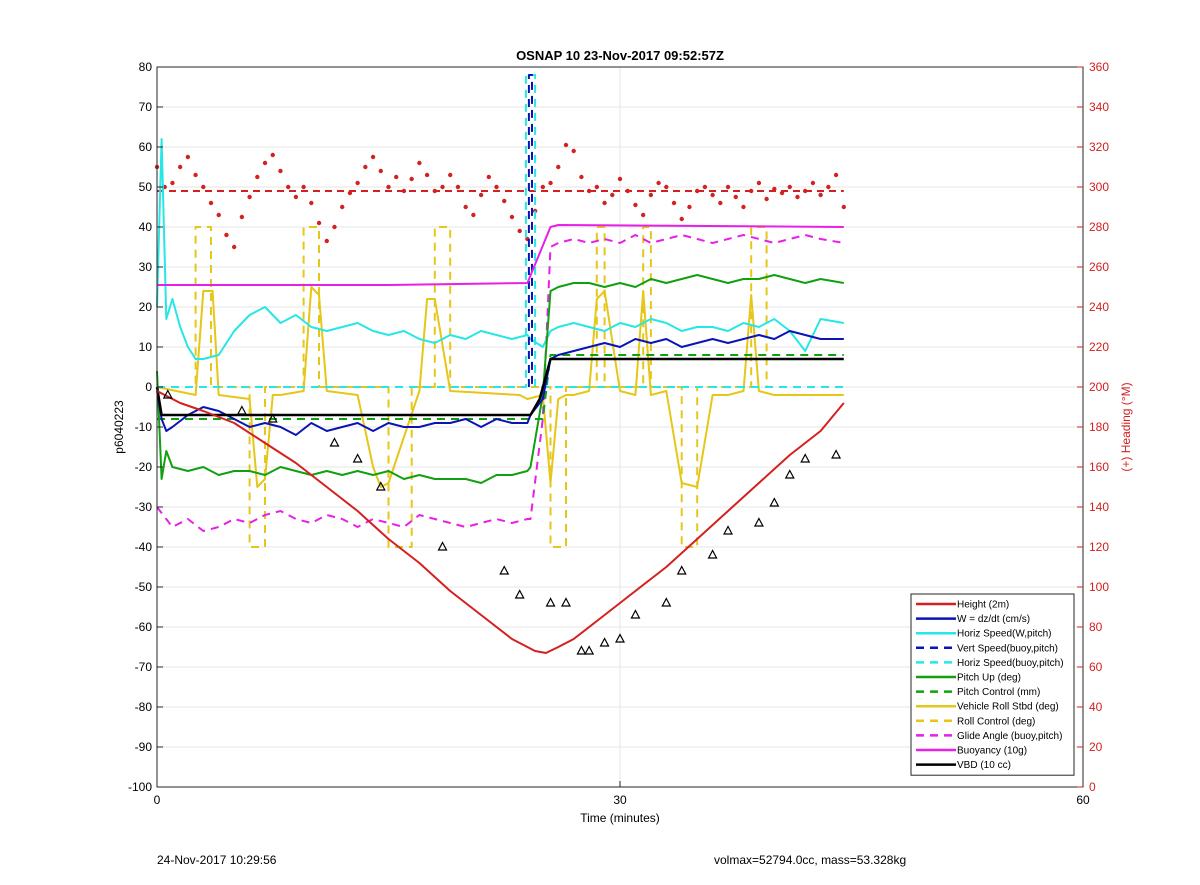  What do you see at coordinates (144, 667) in the screenshot?
I see `y-tick-label: -70` at bounding box center [144, 667].